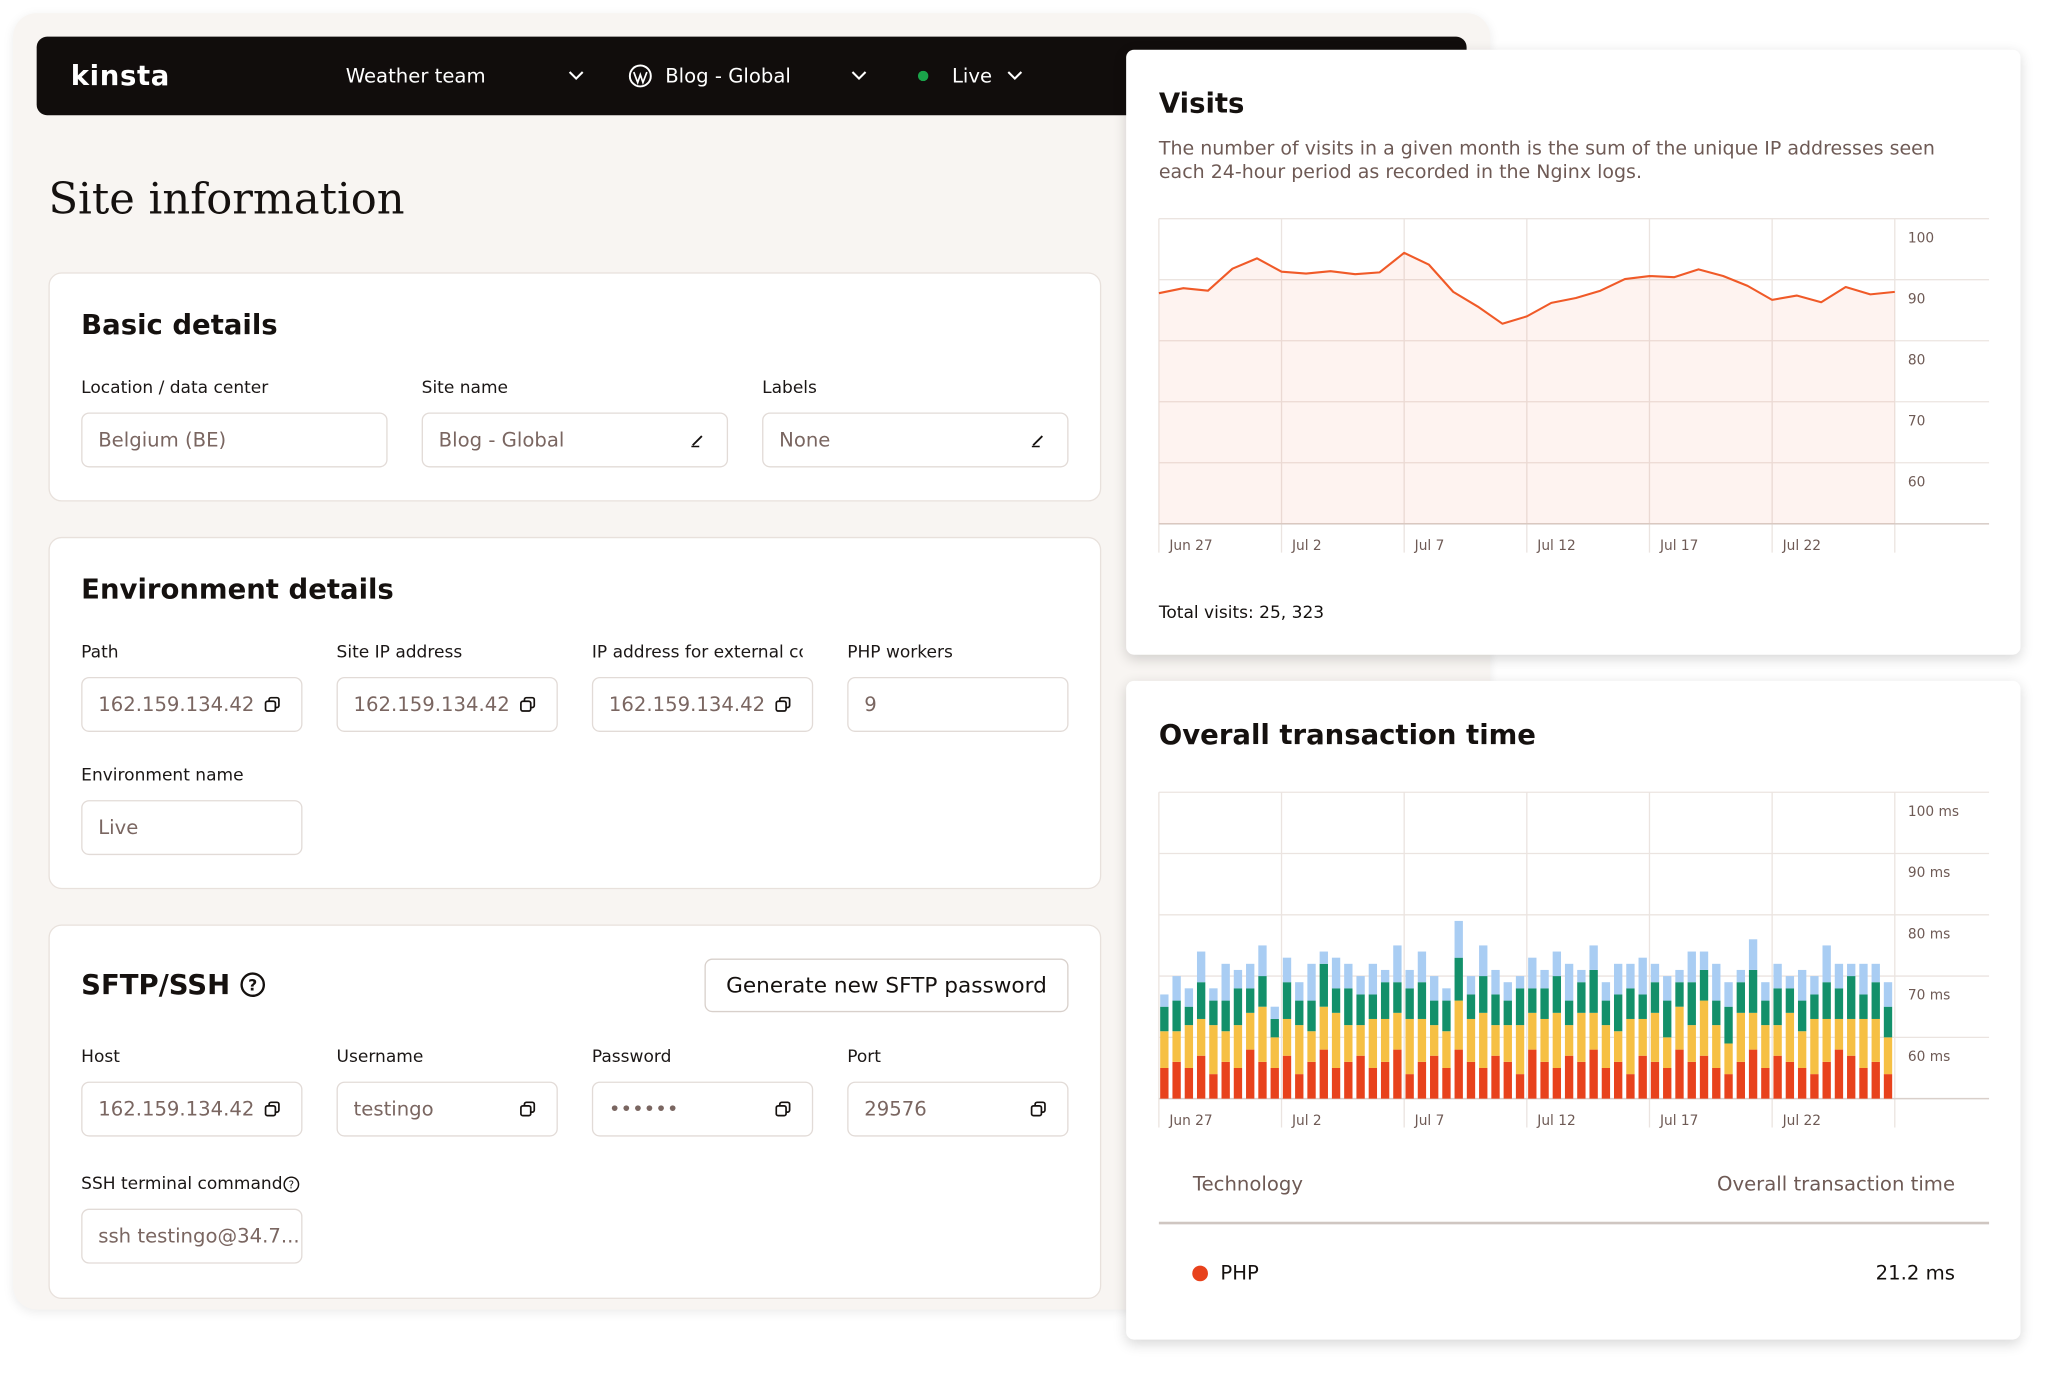 Image resolution: width=2048 pixels, height=1381 pixels. Describe the element at coordinates (631, 1057) in the screenshot. I see `field-label: Password` at that location.